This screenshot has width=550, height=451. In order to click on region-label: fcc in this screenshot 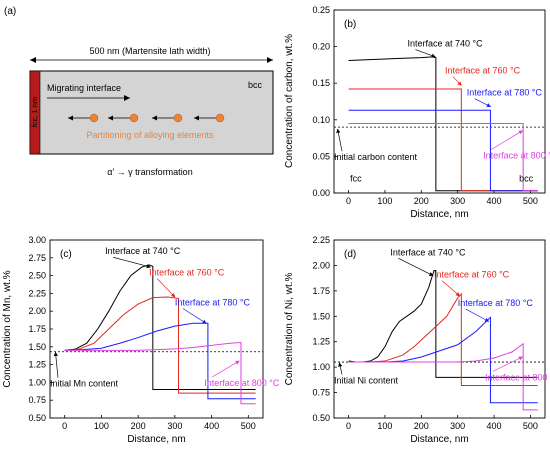, I will do `click(356, 178)`.